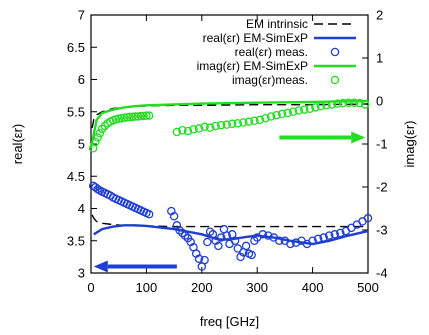 Image resolution: width=429 pixels, height=335 pixels. What do you see at coordinates (255, 38) in the screenshot?
I see `legend-label-1: real(εr) EM-SimExP` at bounding box center [255, 38].